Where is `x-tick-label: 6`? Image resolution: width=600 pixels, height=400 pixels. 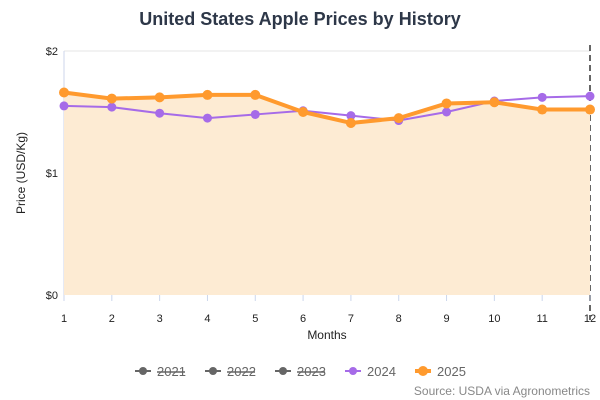
x-tick-label: 6 is located at coordinates (303, 319).